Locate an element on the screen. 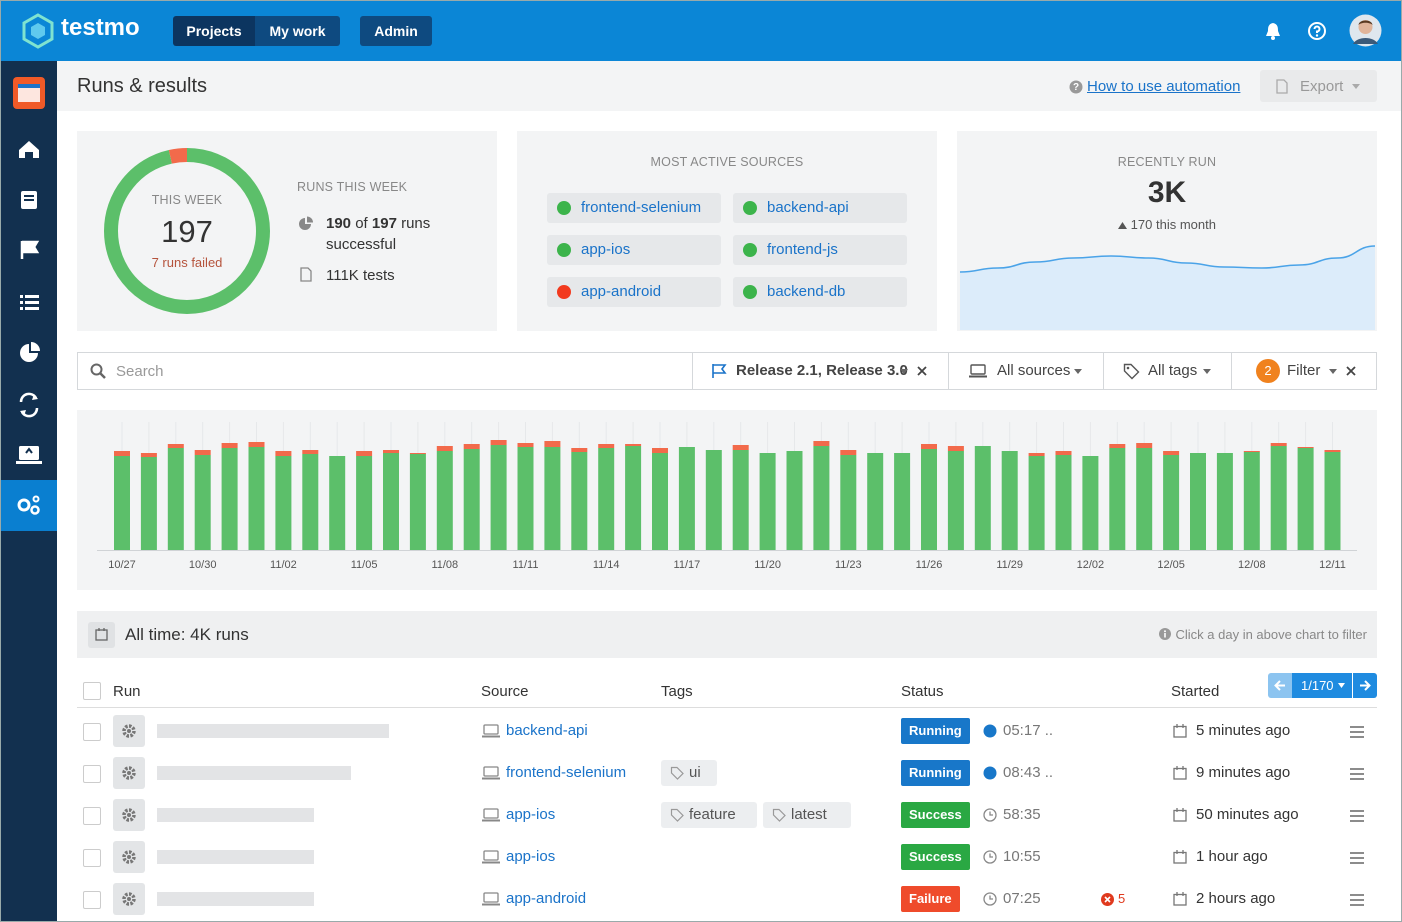  tags-filter: All tags is located at coordinates (1167, 371).